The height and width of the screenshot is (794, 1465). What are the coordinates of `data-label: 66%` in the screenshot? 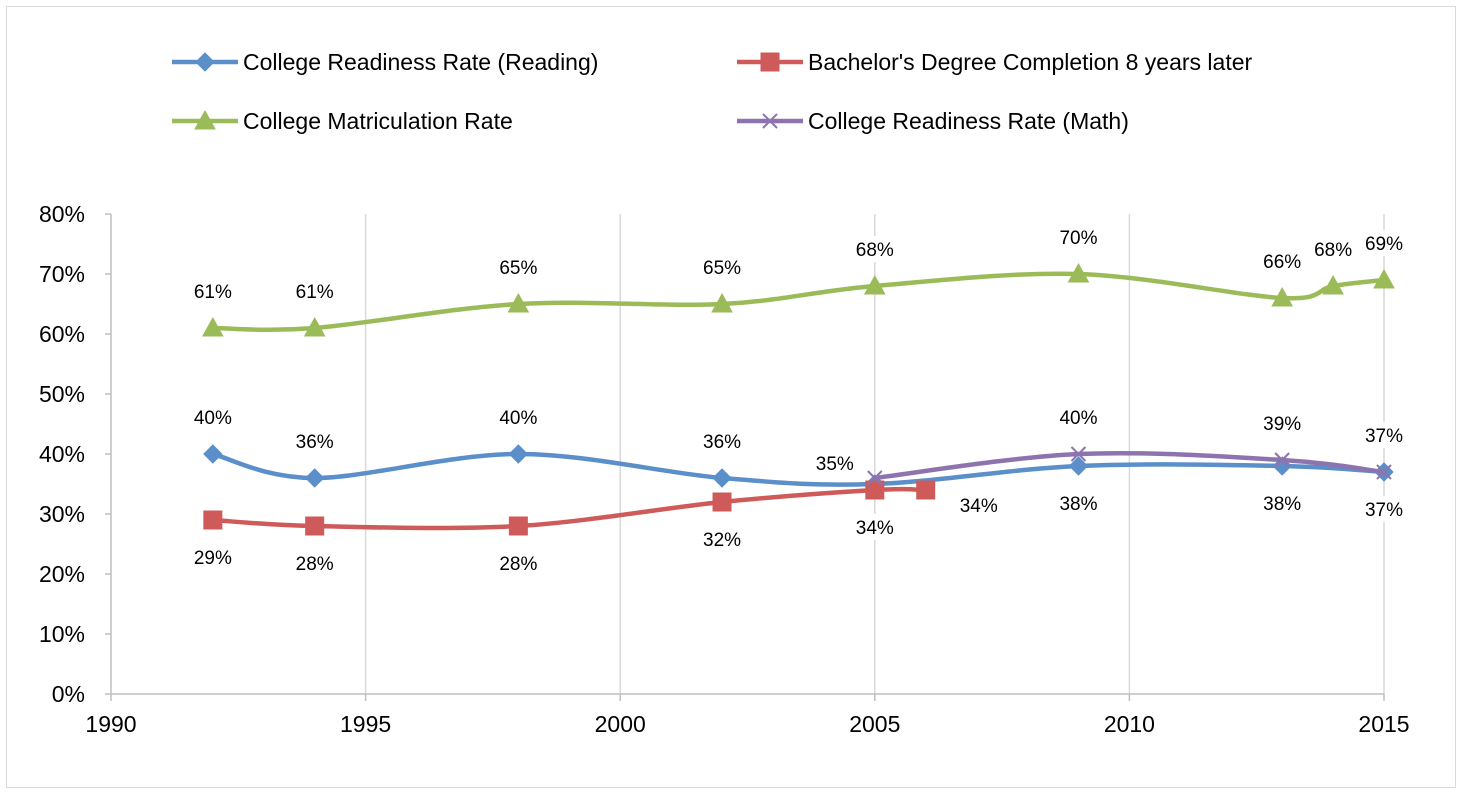 It's located at (1282, 262).